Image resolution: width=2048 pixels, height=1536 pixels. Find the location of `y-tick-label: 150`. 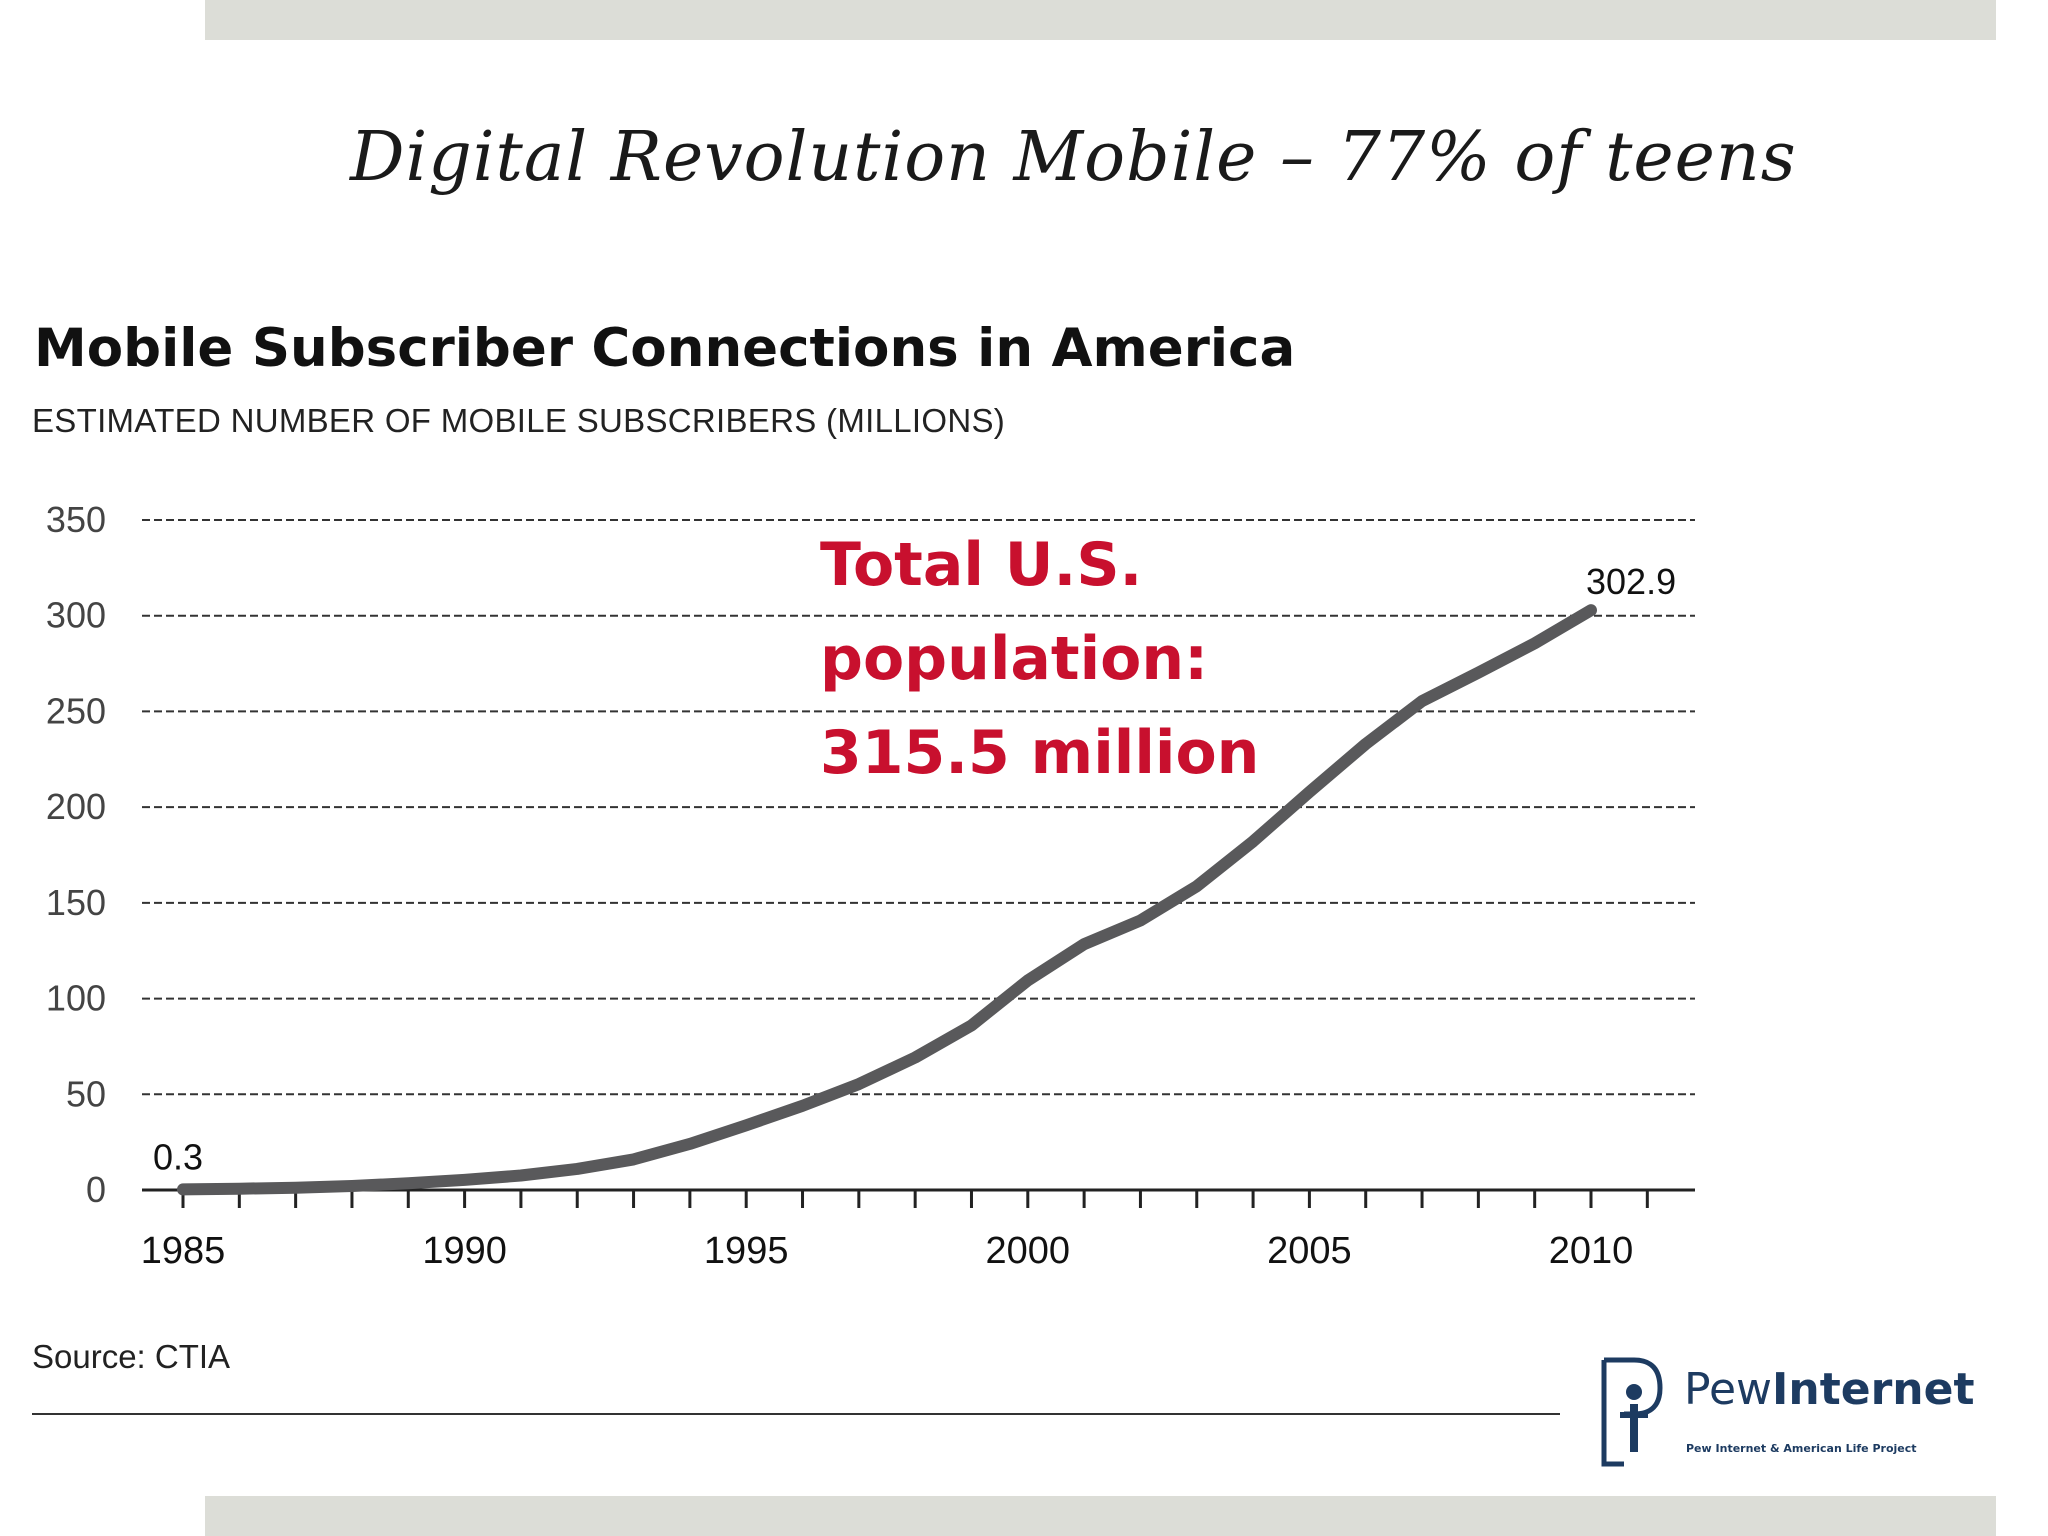

y-tick-label: 150 is located at coordinates (76, 902).